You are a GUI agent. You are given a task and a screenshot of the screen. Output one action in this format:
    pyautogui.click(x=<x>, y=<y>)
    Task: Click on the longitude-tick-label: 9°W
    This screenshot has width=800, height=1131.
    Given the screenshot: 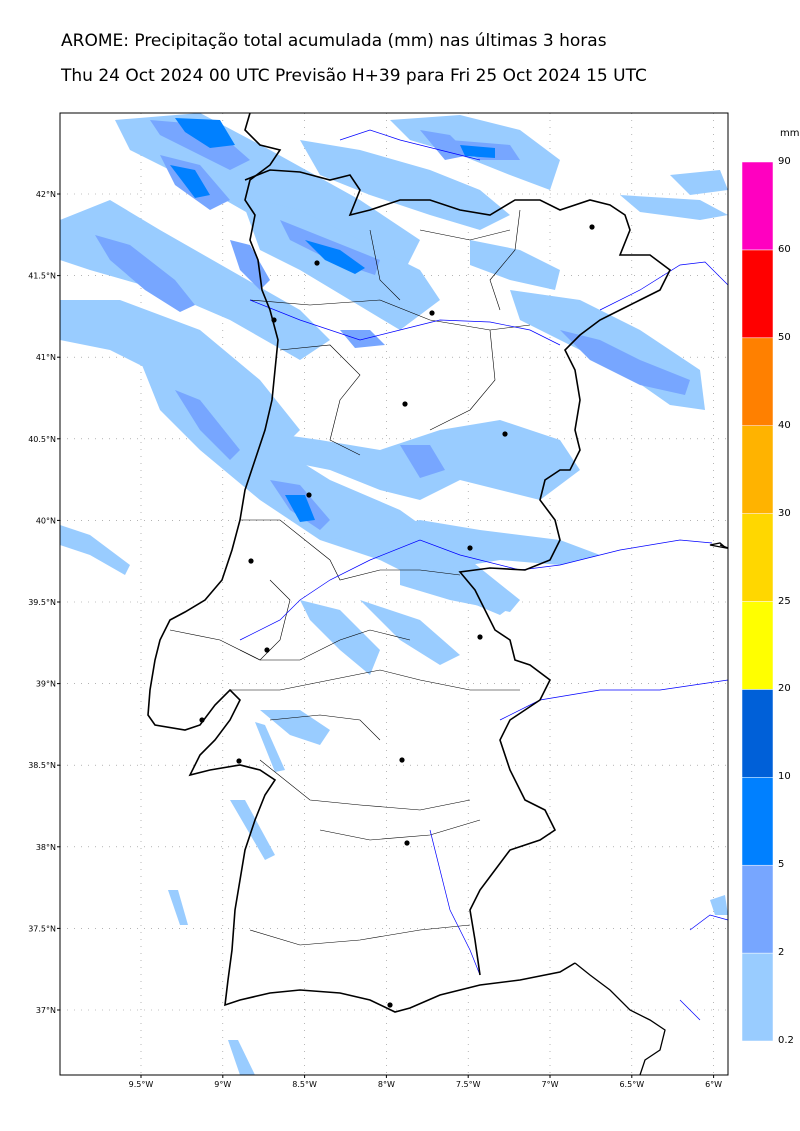 What is the action you would take?
    pyautogui.click(x=222, y=1084)
    